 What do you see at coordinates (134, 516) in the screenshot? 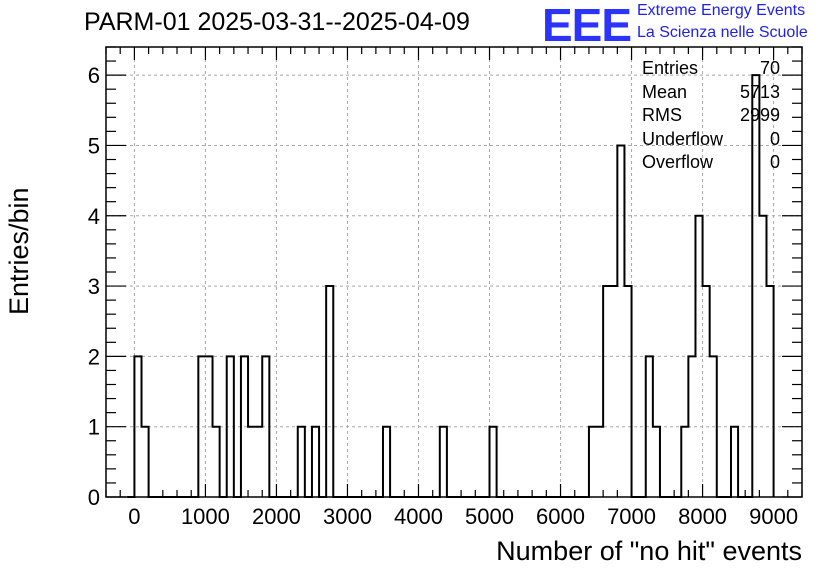
I see `x-tick-label: 0` at bounding box center [134, 516].